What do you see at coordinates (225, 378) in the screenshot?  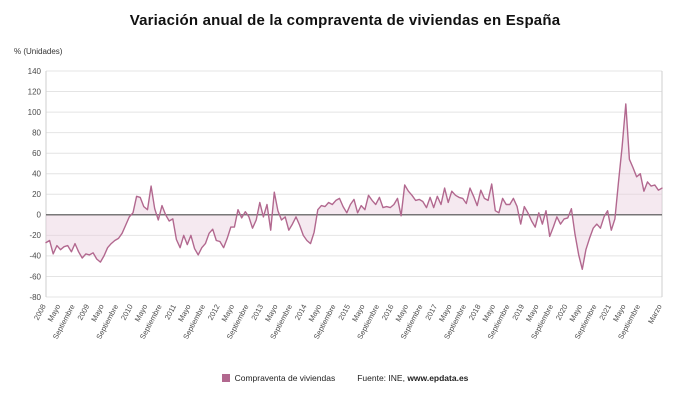 I see `legend-swatch-icon` at bounding box center [225, 378].